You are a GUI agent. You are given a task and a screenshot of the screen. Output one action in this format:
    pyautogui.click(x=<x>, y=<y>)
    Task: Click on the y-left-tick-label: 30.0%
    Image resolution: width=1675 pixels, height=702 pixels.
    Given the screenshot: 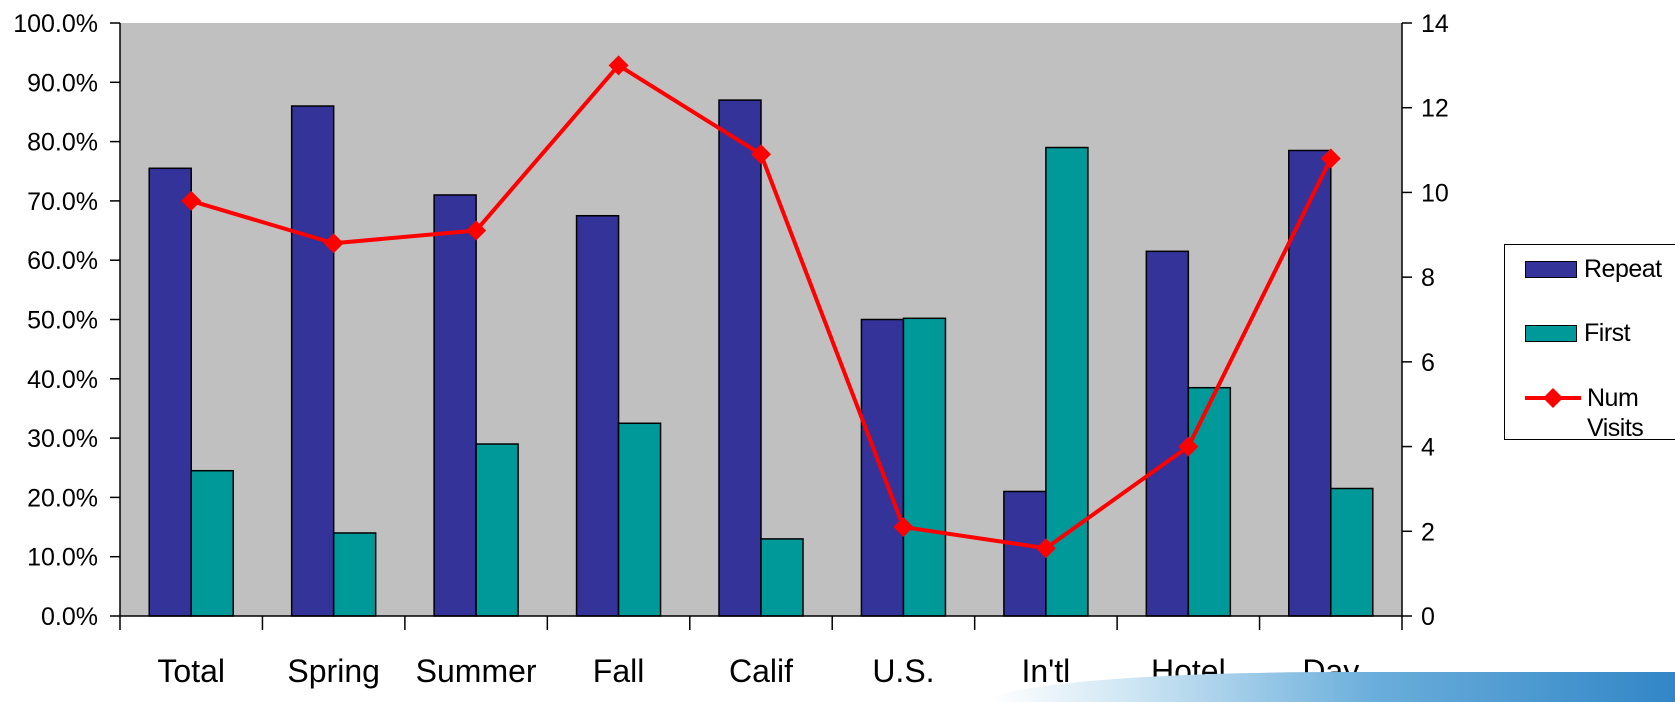 What is the action you would take?
    pyautogui.click(x=62, y=439)
    